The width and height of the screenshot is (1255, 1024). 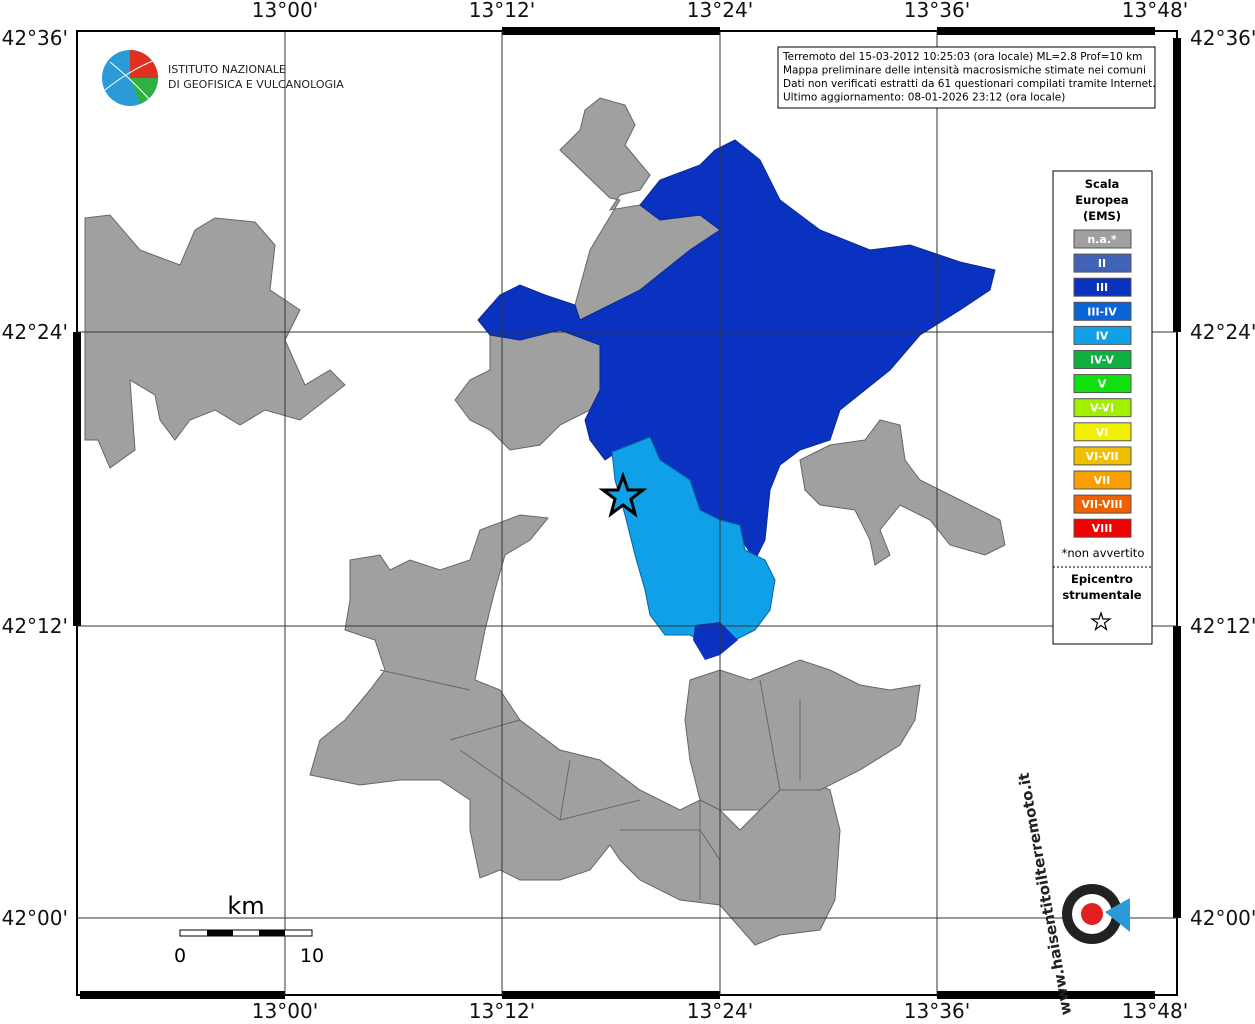 What do you see at coordinates (245, 906) in the screenshot?
I see `scale-unit: km` at bounding box center [245, 906].